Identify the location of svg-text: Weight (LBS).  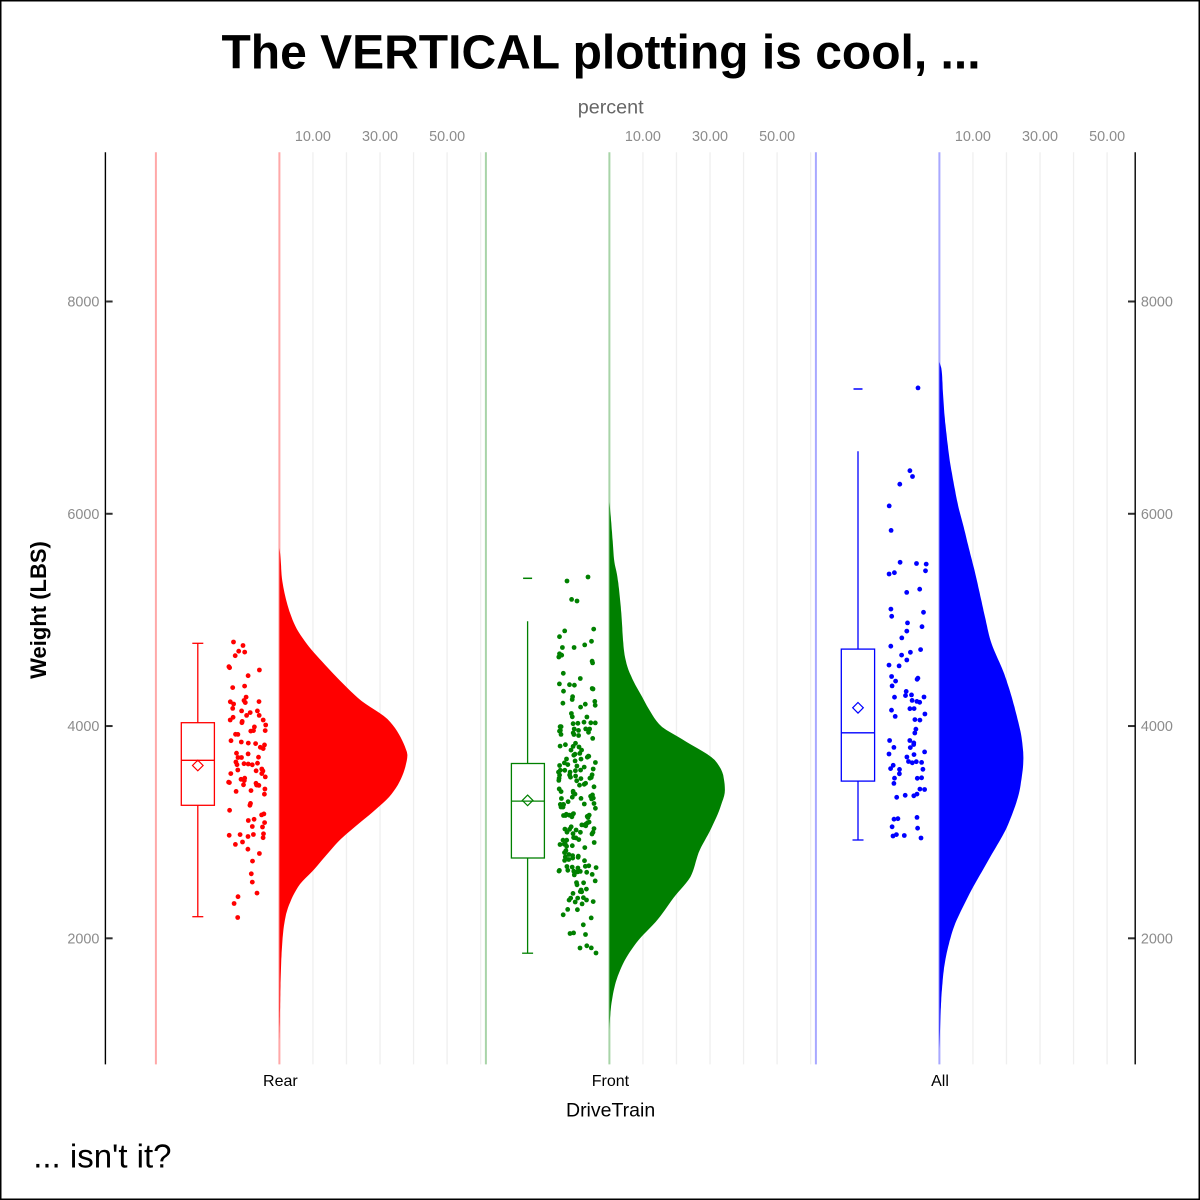
(38, 610).